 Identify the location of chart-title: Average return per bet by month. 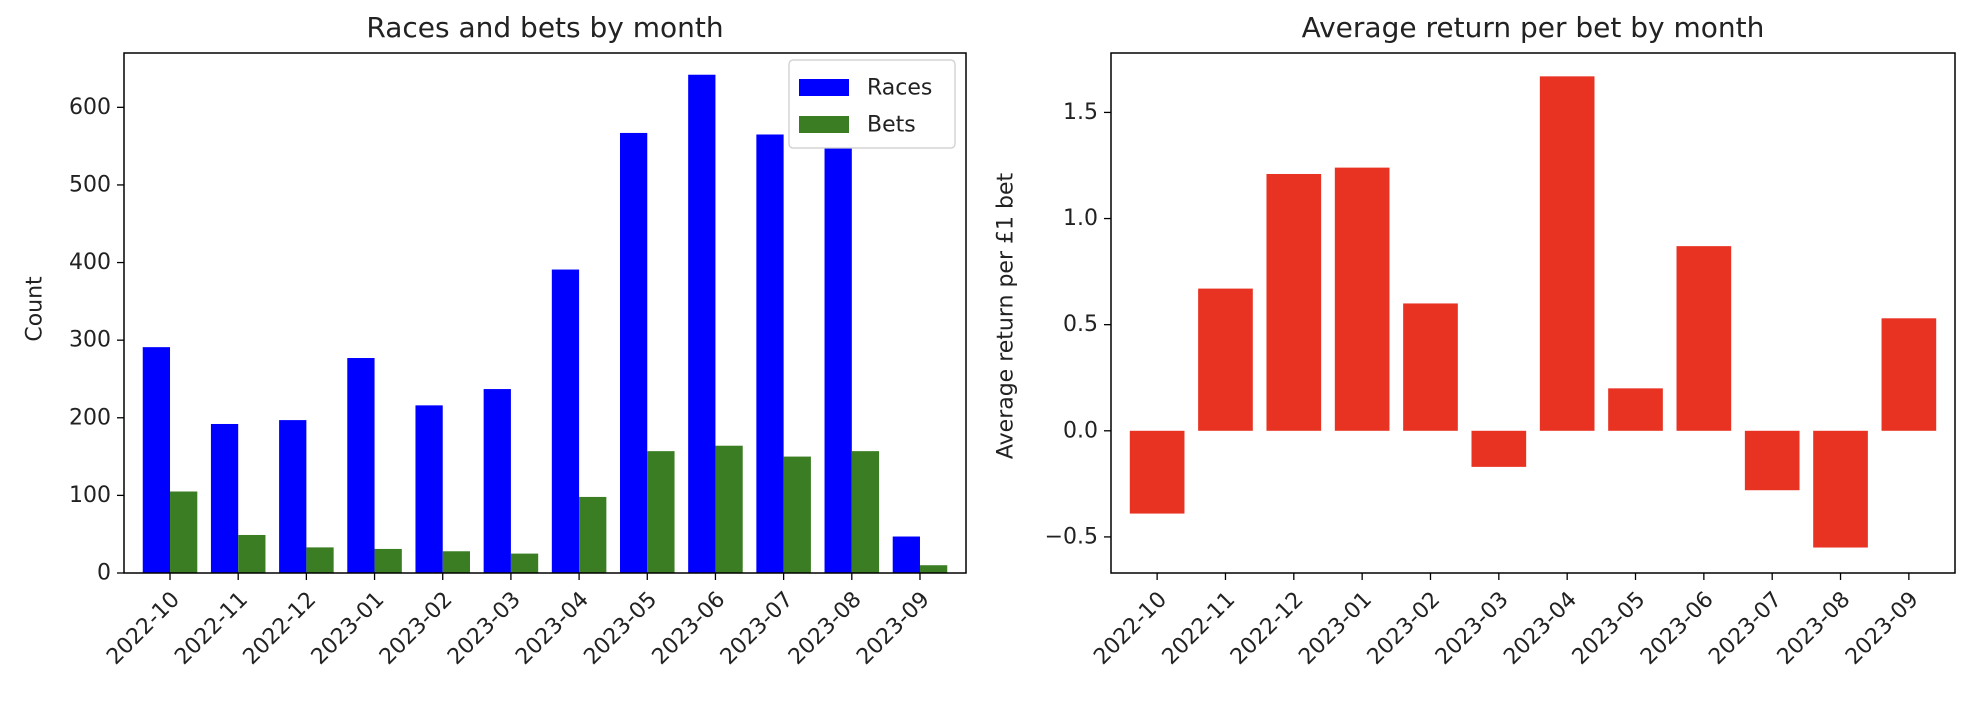
(1533, 27).